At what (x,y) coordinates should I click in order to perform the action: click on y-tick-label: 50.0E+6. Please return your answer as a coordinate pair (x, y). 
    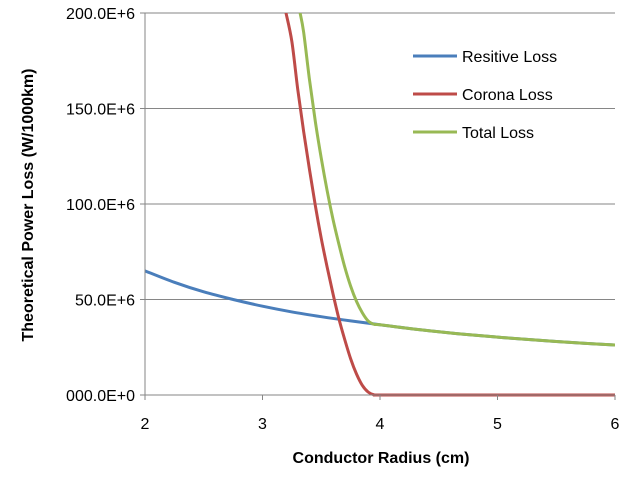
    Looking at the image, I should click on (105, 301).